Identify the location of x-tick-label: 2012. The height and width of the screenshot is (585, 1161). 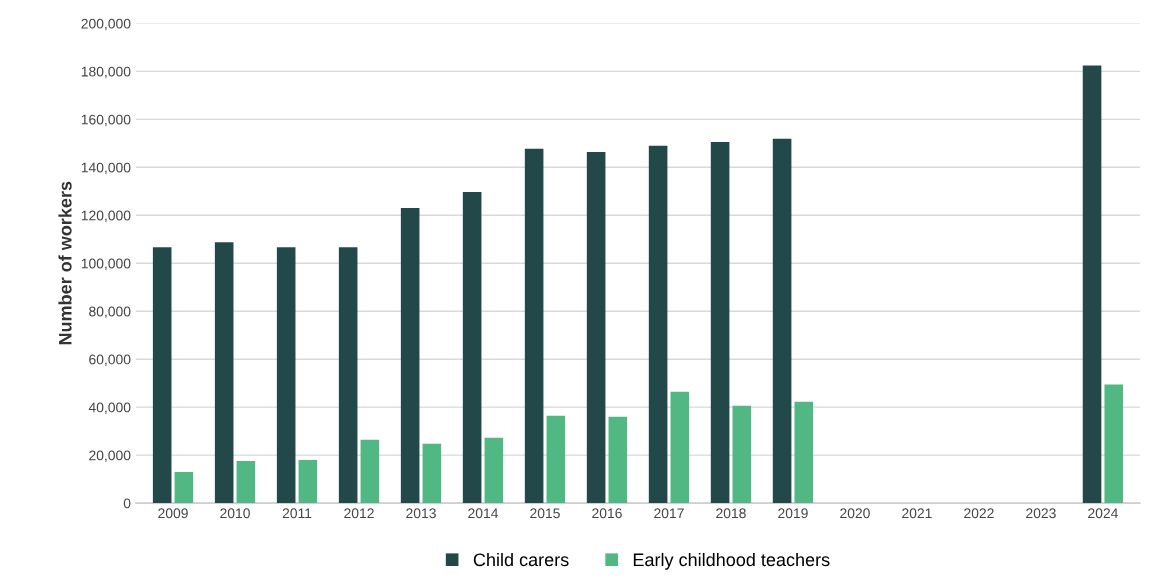
(359, 513).